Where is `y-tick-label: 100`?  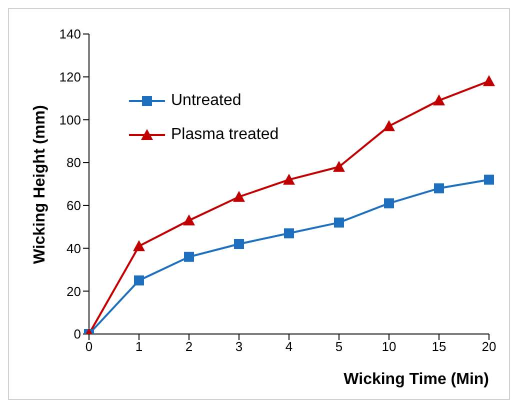
y-tick-label: 100 is located at coordinates (70, 120).